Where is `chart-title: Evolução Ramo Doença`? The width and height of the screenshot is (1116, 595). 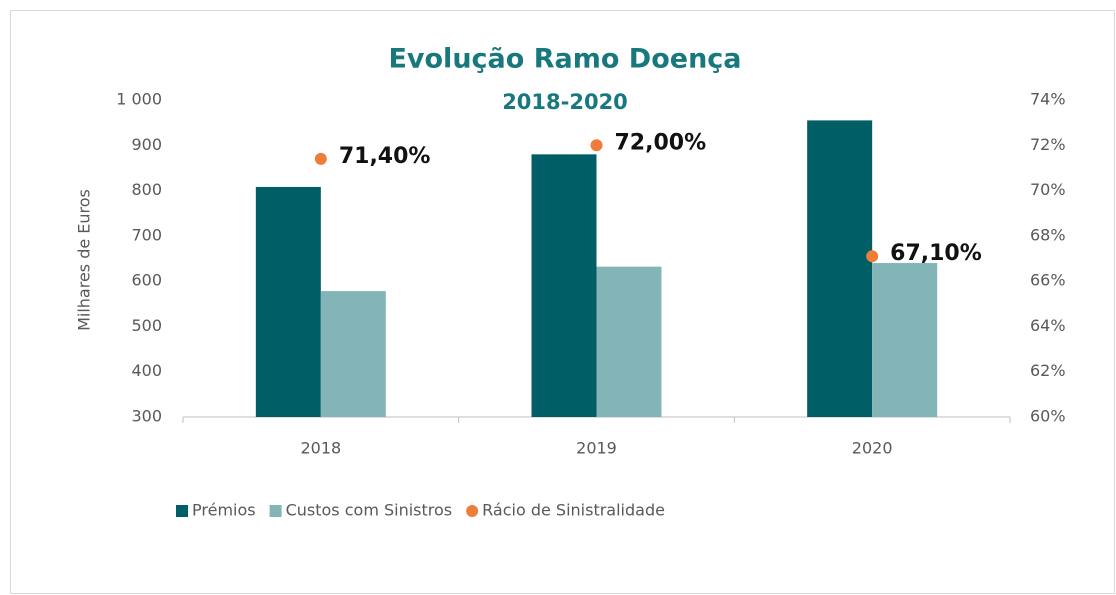 chart-title: Evolução Ramo Doença is located at coordinates (564, 59).